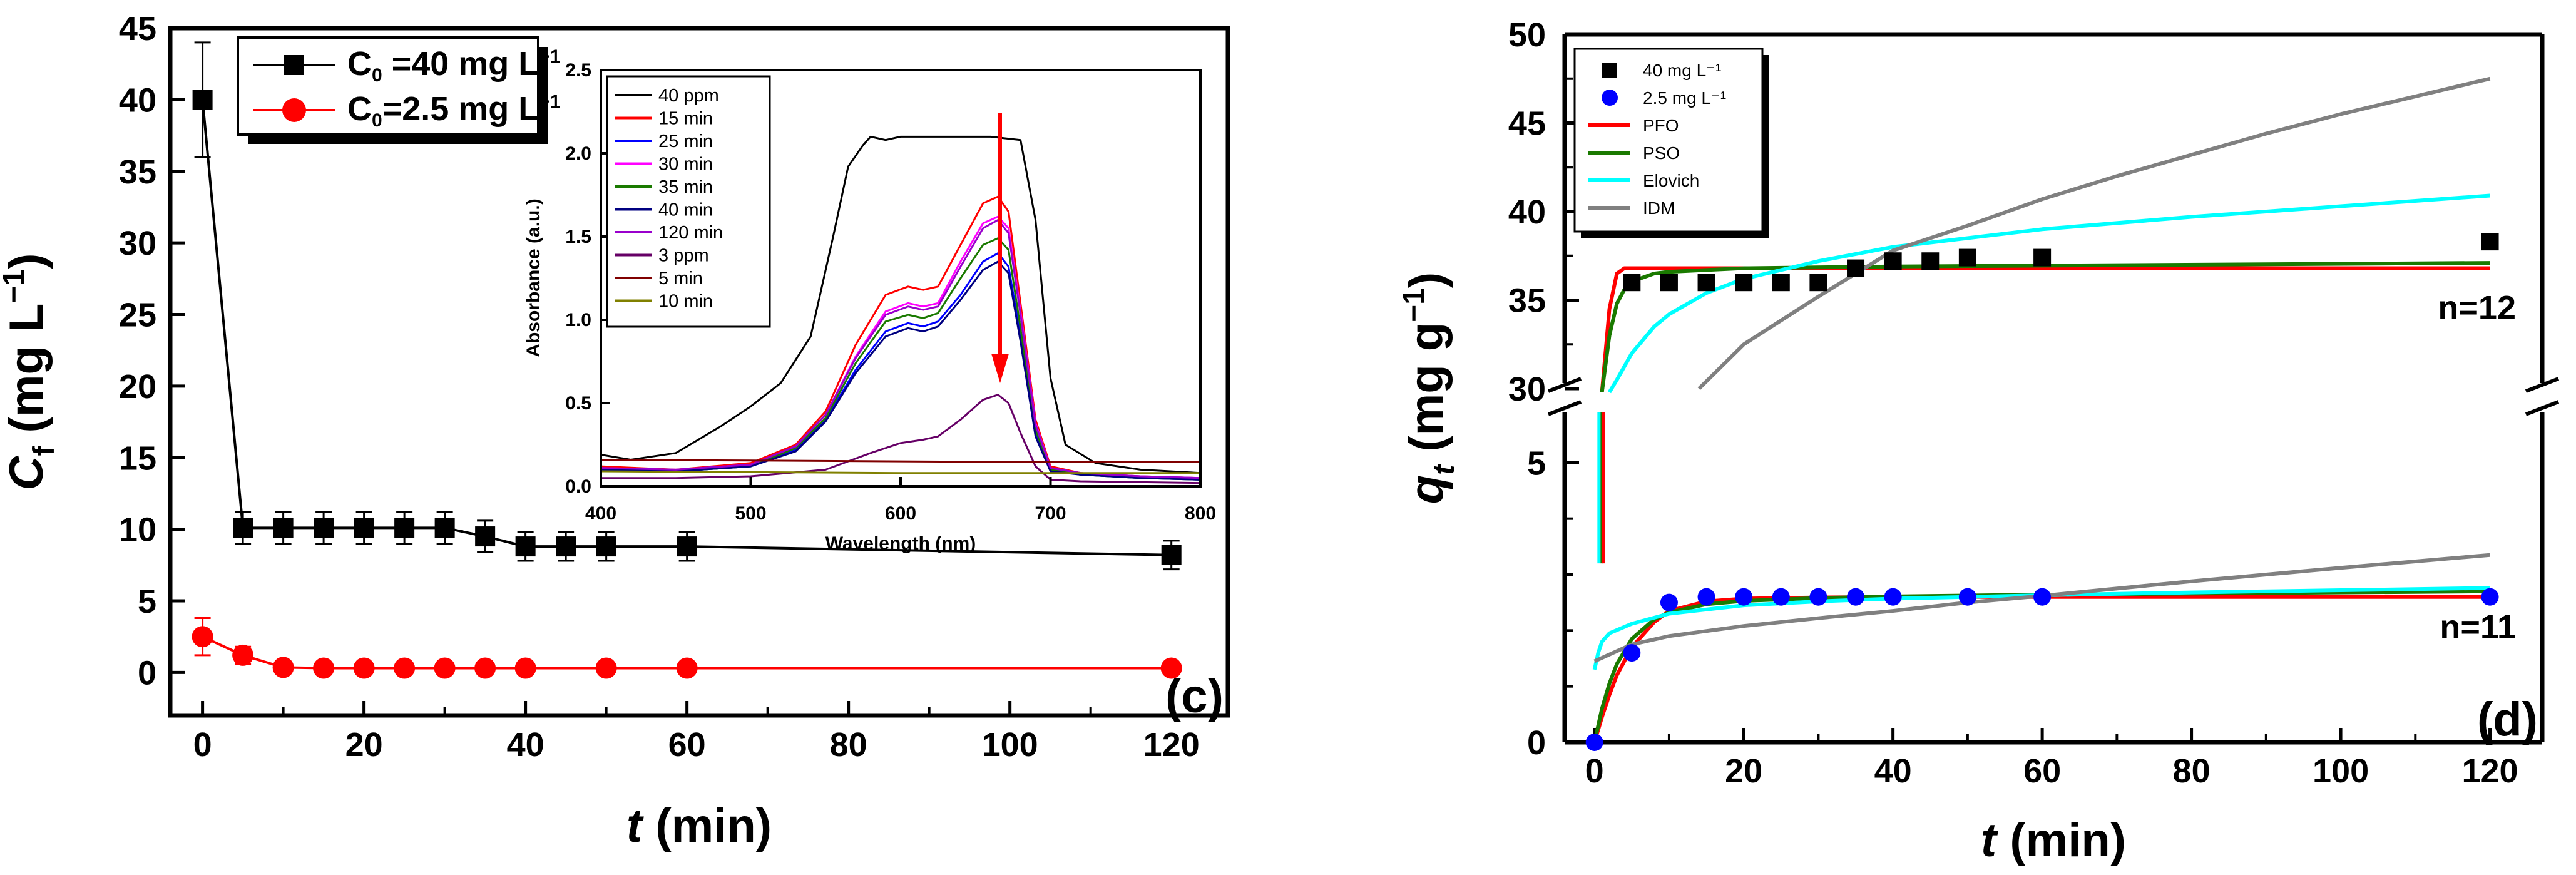  I want to click on legend-label-c0-2p5: C0=2.5 mg L−1, so click(454, 110).